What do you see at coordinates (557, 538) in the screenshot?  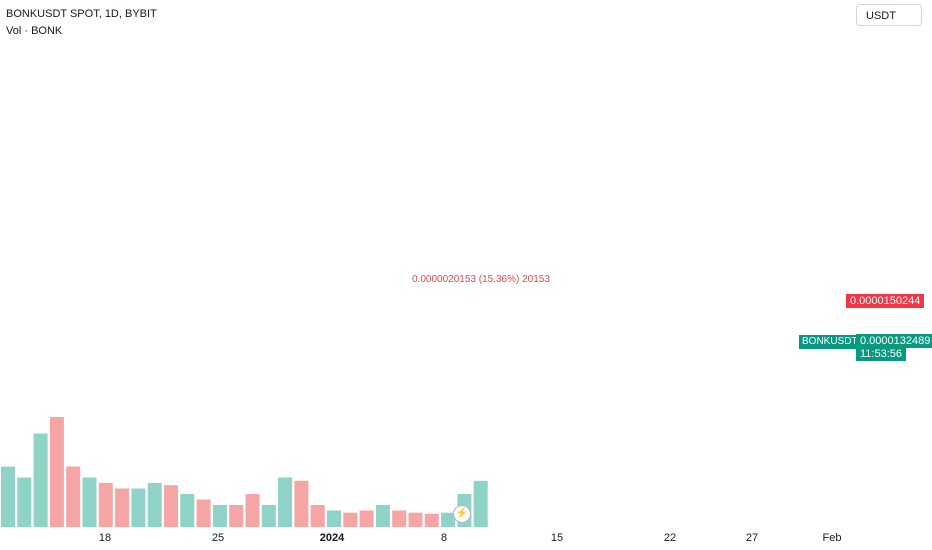 I see `time-axis-label: 15` at bounding box center [557, 538].